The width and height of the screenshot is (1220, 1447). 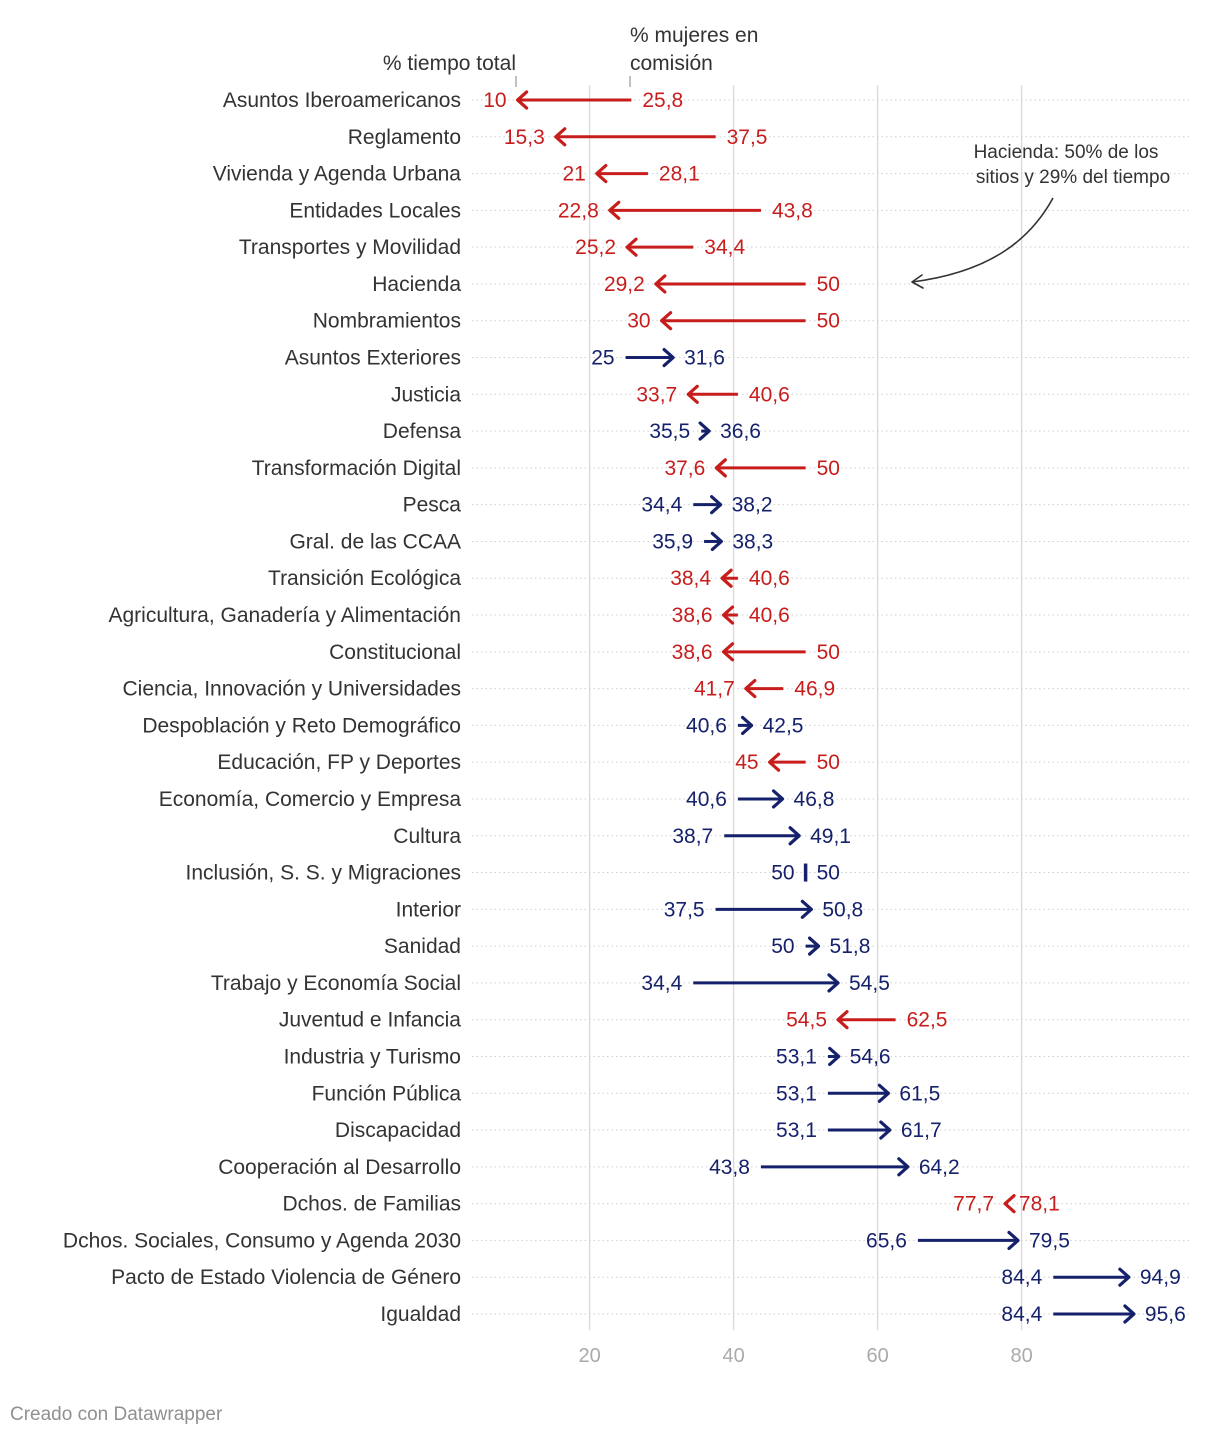 I want to click on value-label-left: 25, so click(x=602, y=358).